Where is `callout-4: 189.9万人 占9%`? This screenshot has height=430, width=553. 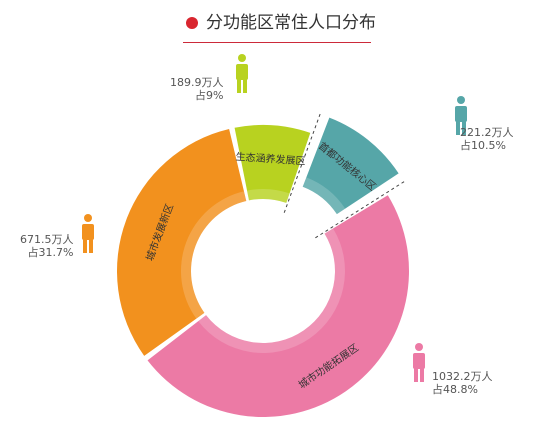
callout-4: 189.9万人 占9% is located at coordinates (197, 89).